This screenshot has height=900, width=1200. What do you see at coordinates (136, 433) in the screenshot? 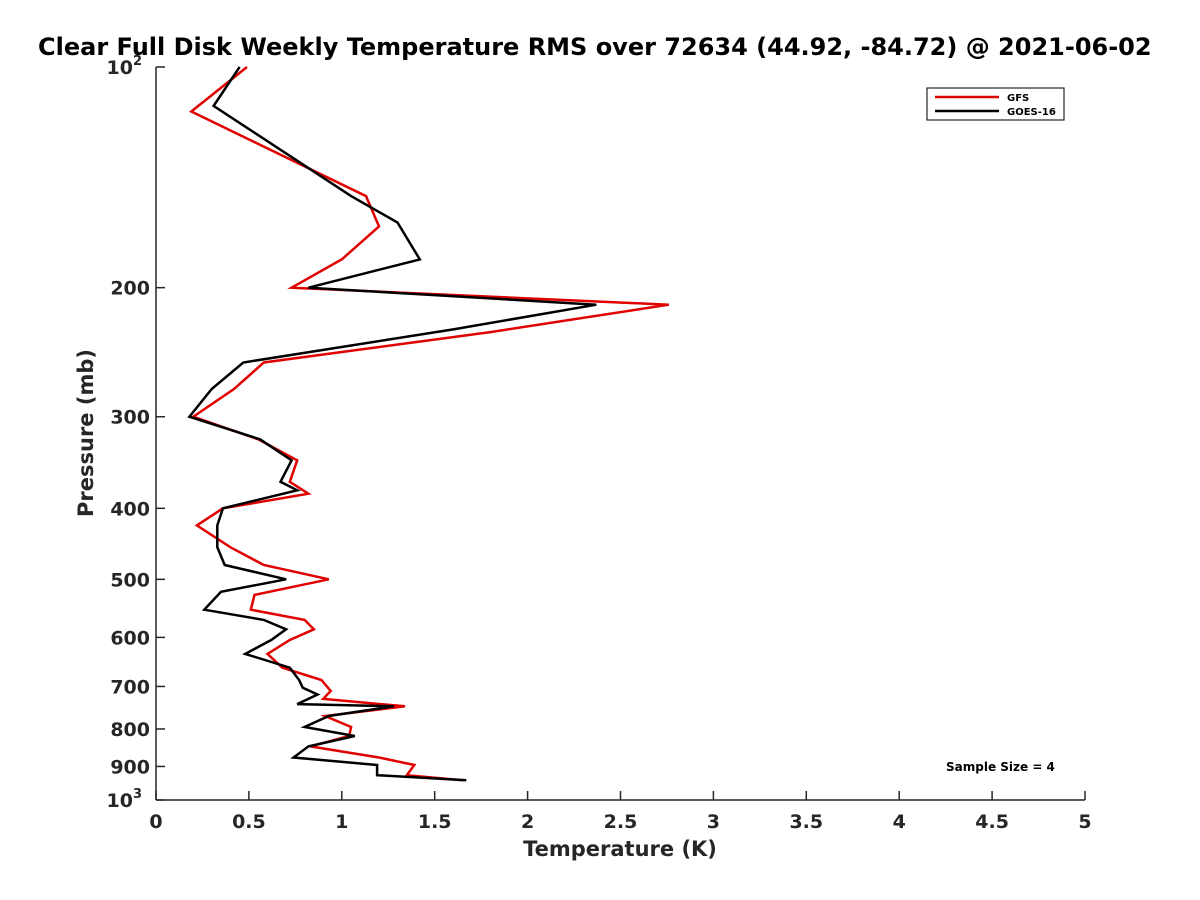
I see `y-axis-ticks: 10² 200 300 400 500 600 700 800 900 10³` at bounding box center [136, 433].